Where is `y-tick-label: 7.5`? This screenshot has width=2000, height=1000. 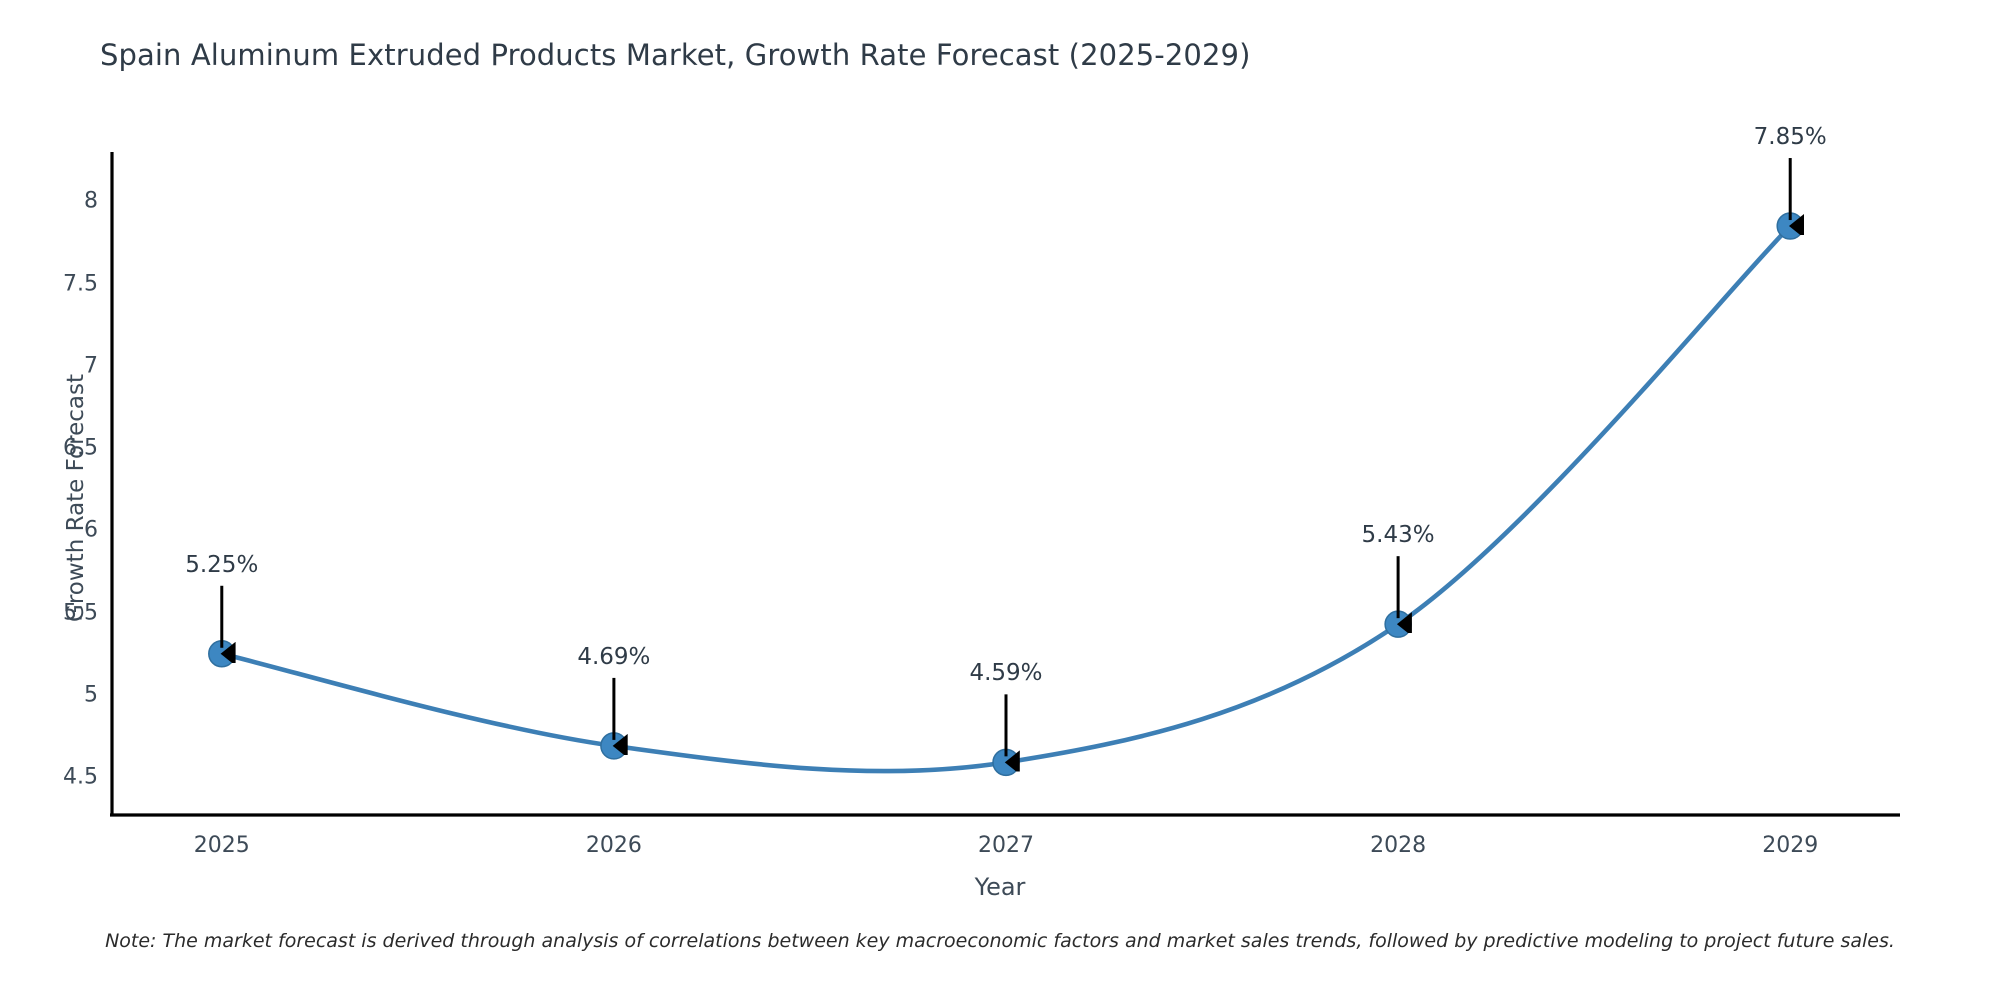
y-tick-label: 7.5 is located at coordinates (80, 284).